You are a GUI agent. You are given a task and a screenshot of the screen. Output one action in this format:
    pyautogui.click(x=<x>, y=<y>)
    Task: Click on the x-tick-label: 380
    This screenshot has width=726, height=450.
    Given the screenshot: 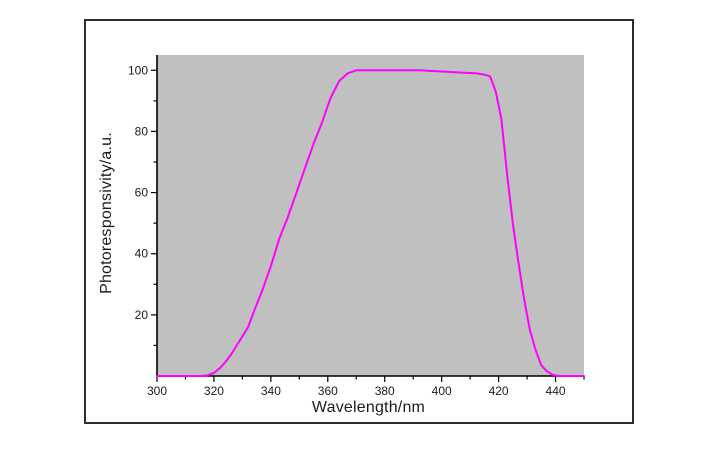 What is the action you would take?
    pyautogui.click(x=385, y=391)
    